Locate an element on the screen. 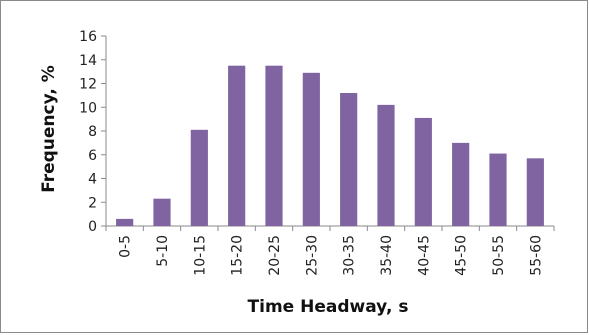 This screenshot has height=335, width=589. y-tick-label: 16 is located at coordinates (88, 37).